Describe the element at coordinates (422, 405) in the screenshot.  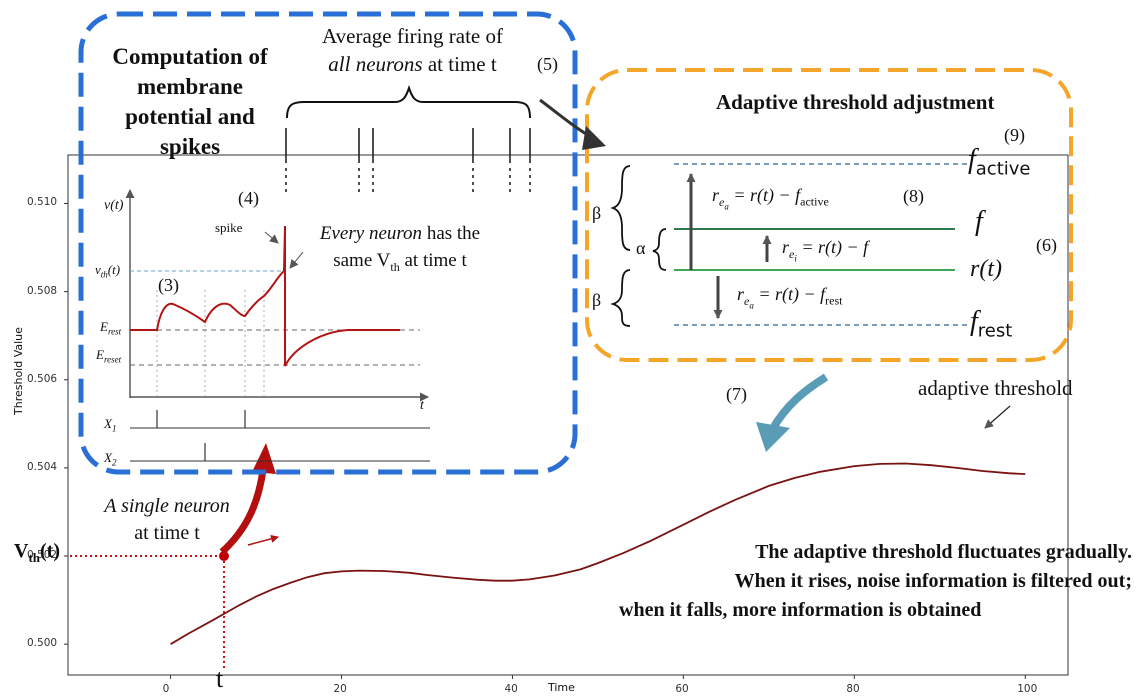
I see `inset-t-axis-label: t` at that location.